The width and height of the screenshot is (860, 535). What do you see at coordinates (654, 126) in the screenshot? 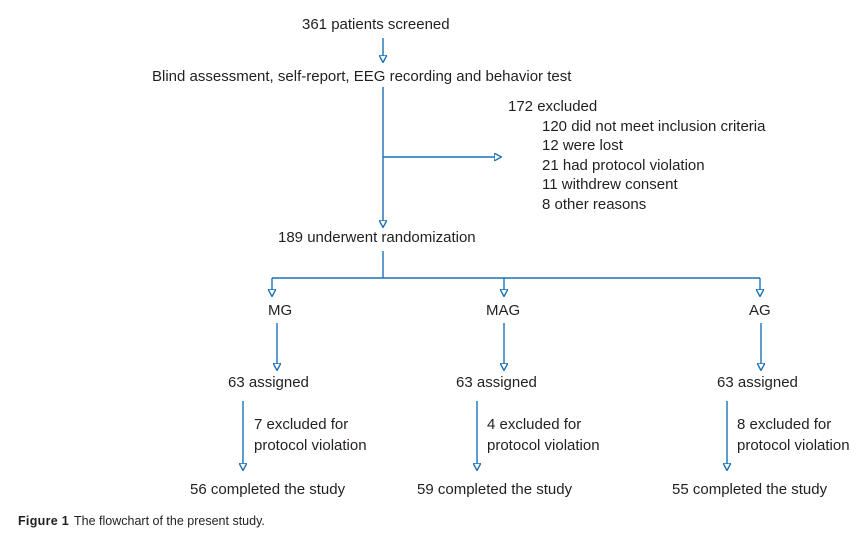
I see `excluded-reason: 120 did not meet inclusion criteria` at bounding box center [654, 126].